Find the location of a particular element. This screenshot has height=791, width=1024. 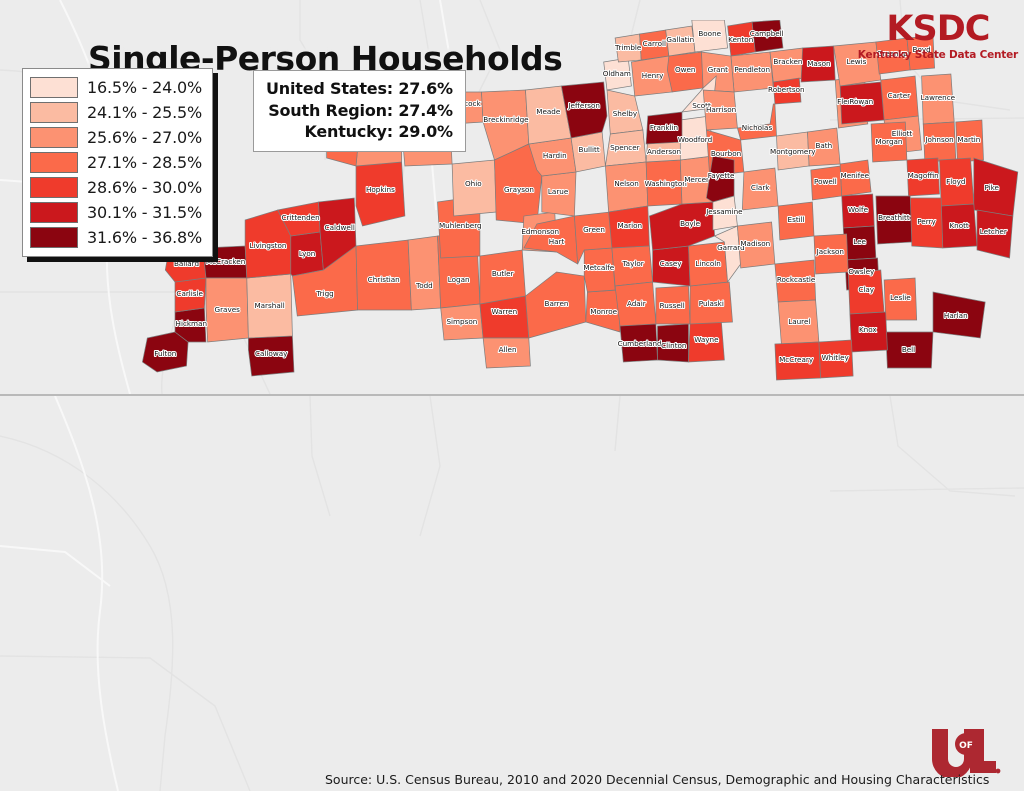

top-legend-label-2: 25.6% - 27.0% is located at coordinates (145, 137).